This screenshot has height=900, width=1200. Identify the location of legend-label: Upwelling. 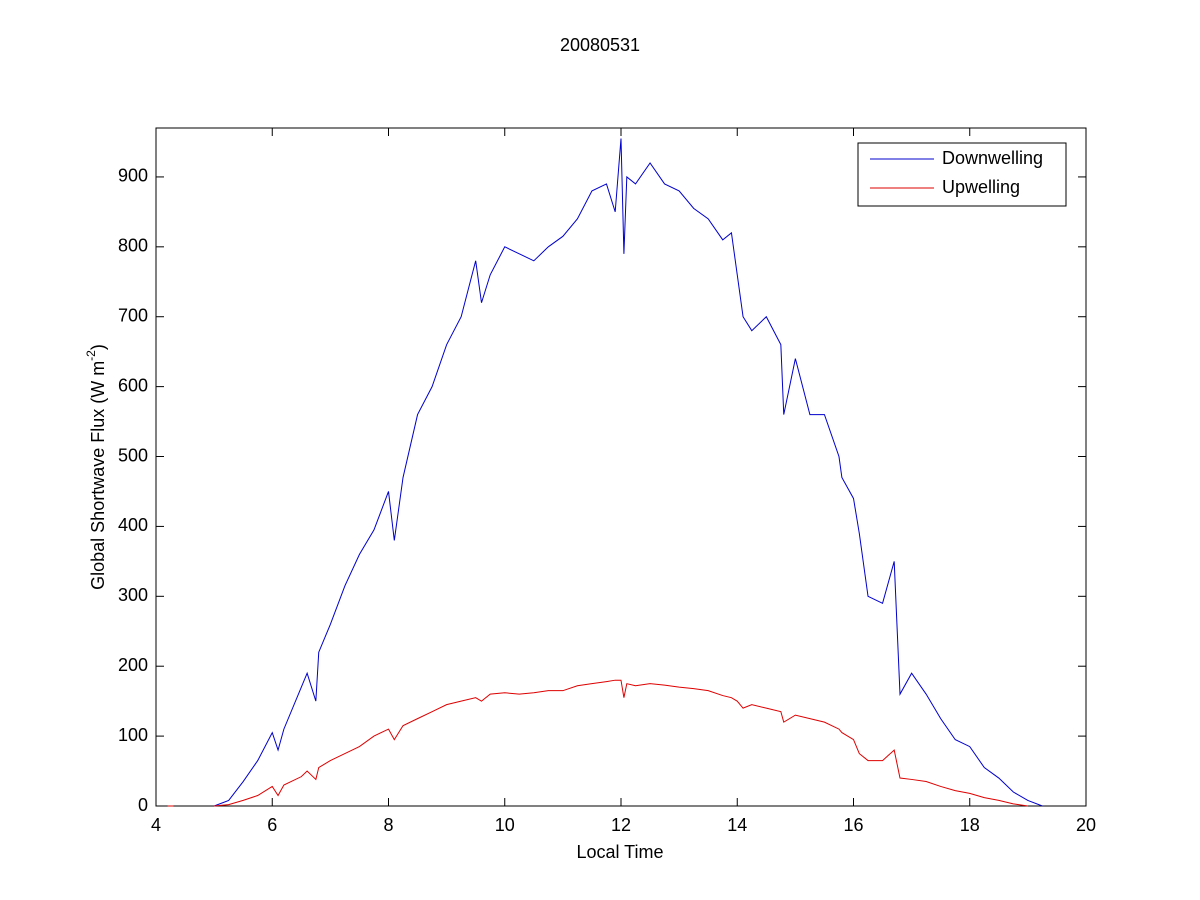
(981, 187).